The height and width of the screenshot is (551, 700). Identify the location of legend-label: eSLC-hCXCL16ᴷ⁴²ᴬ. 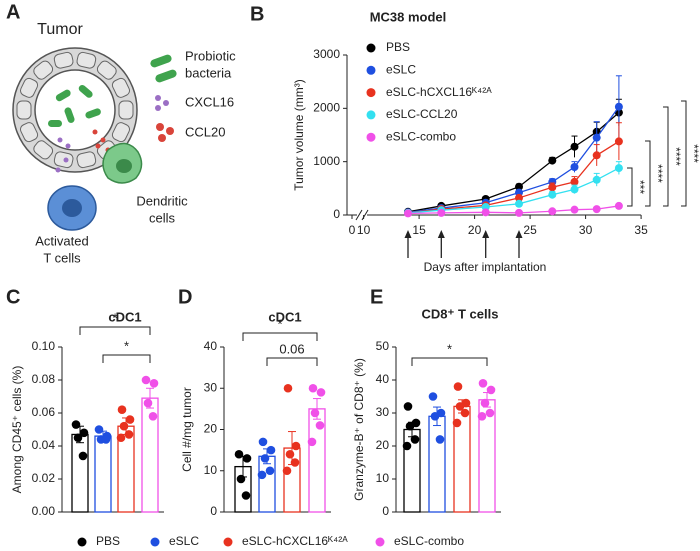
(439, 92).